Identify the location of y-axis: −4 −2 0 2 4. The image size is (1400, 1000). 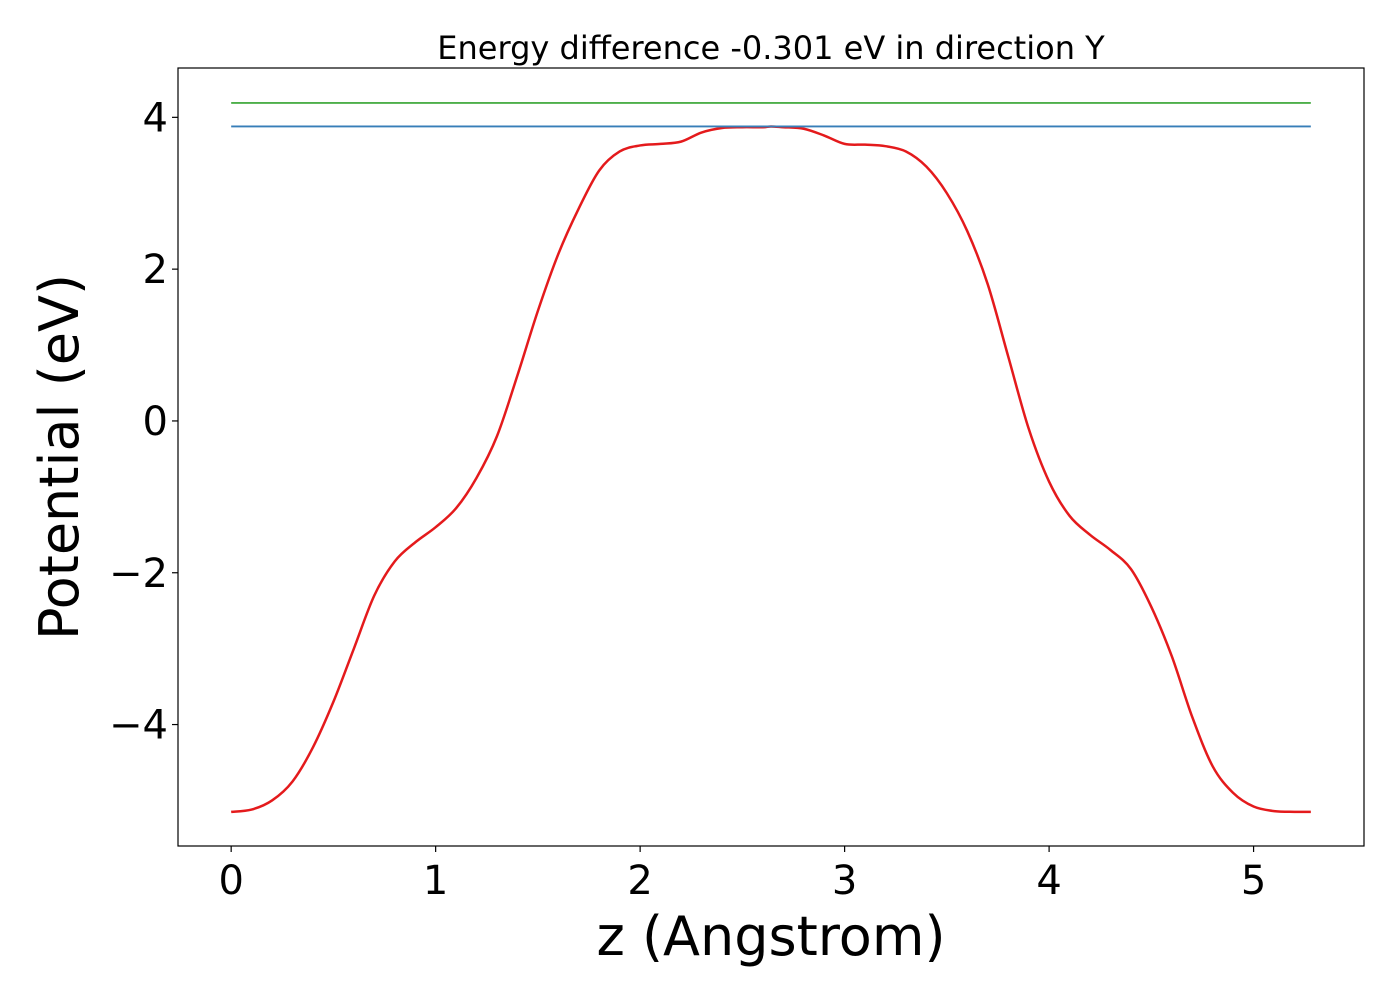
(143, 422).